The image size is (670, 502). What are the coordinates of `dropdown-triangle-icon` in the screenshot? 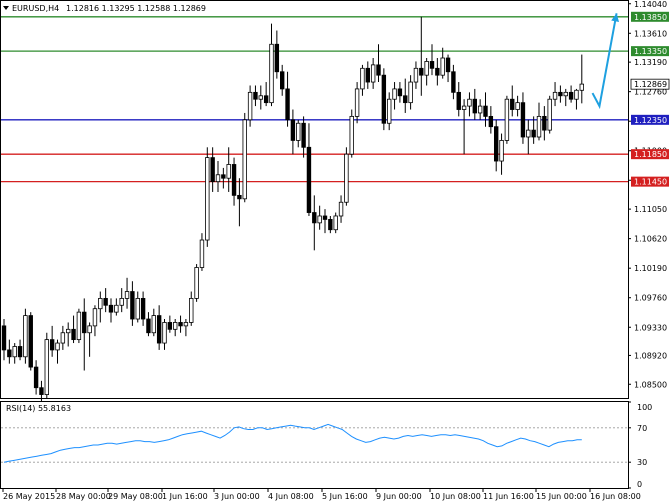 It's located at (6, 8).